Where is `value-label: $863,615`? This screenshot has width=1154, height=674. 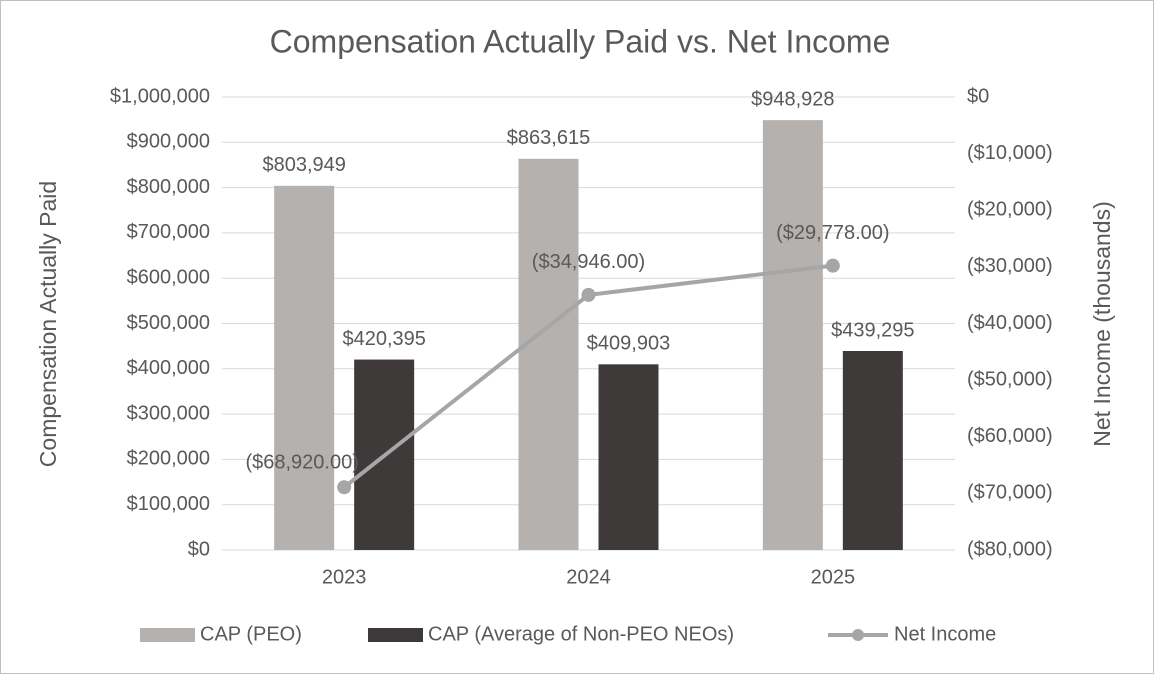
value-label: $863,615 is located at coordinates (548, 138).